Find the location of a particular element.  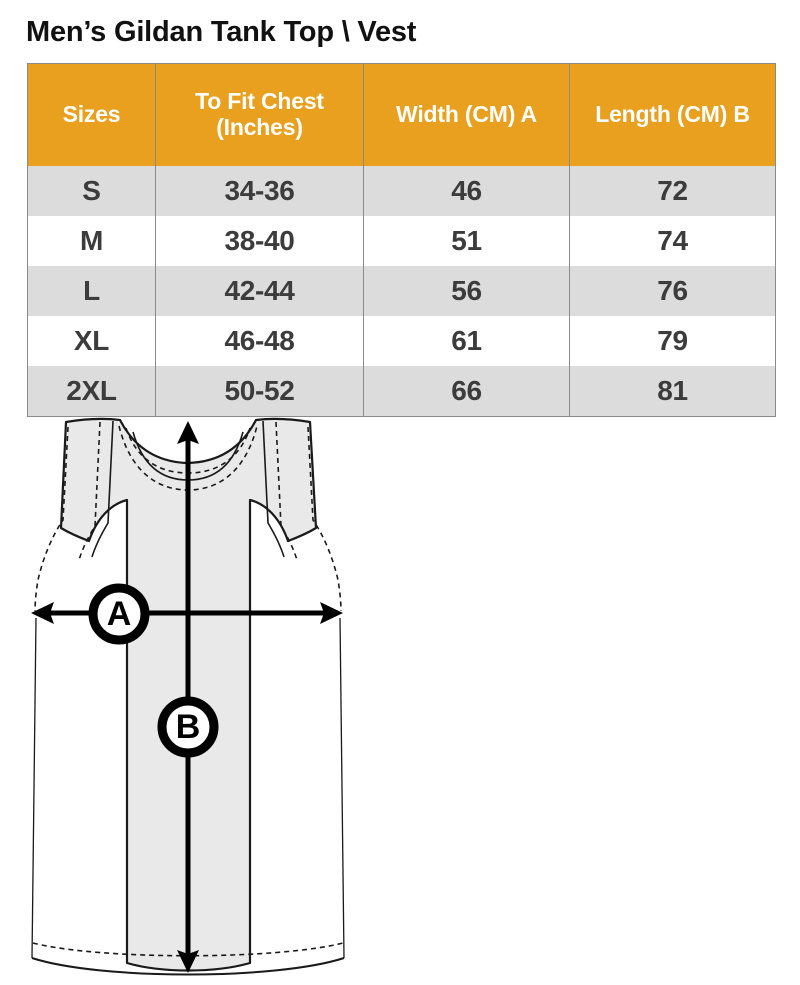

table-row: XL 46-48 61 79 is located at coordinates (401, 341).